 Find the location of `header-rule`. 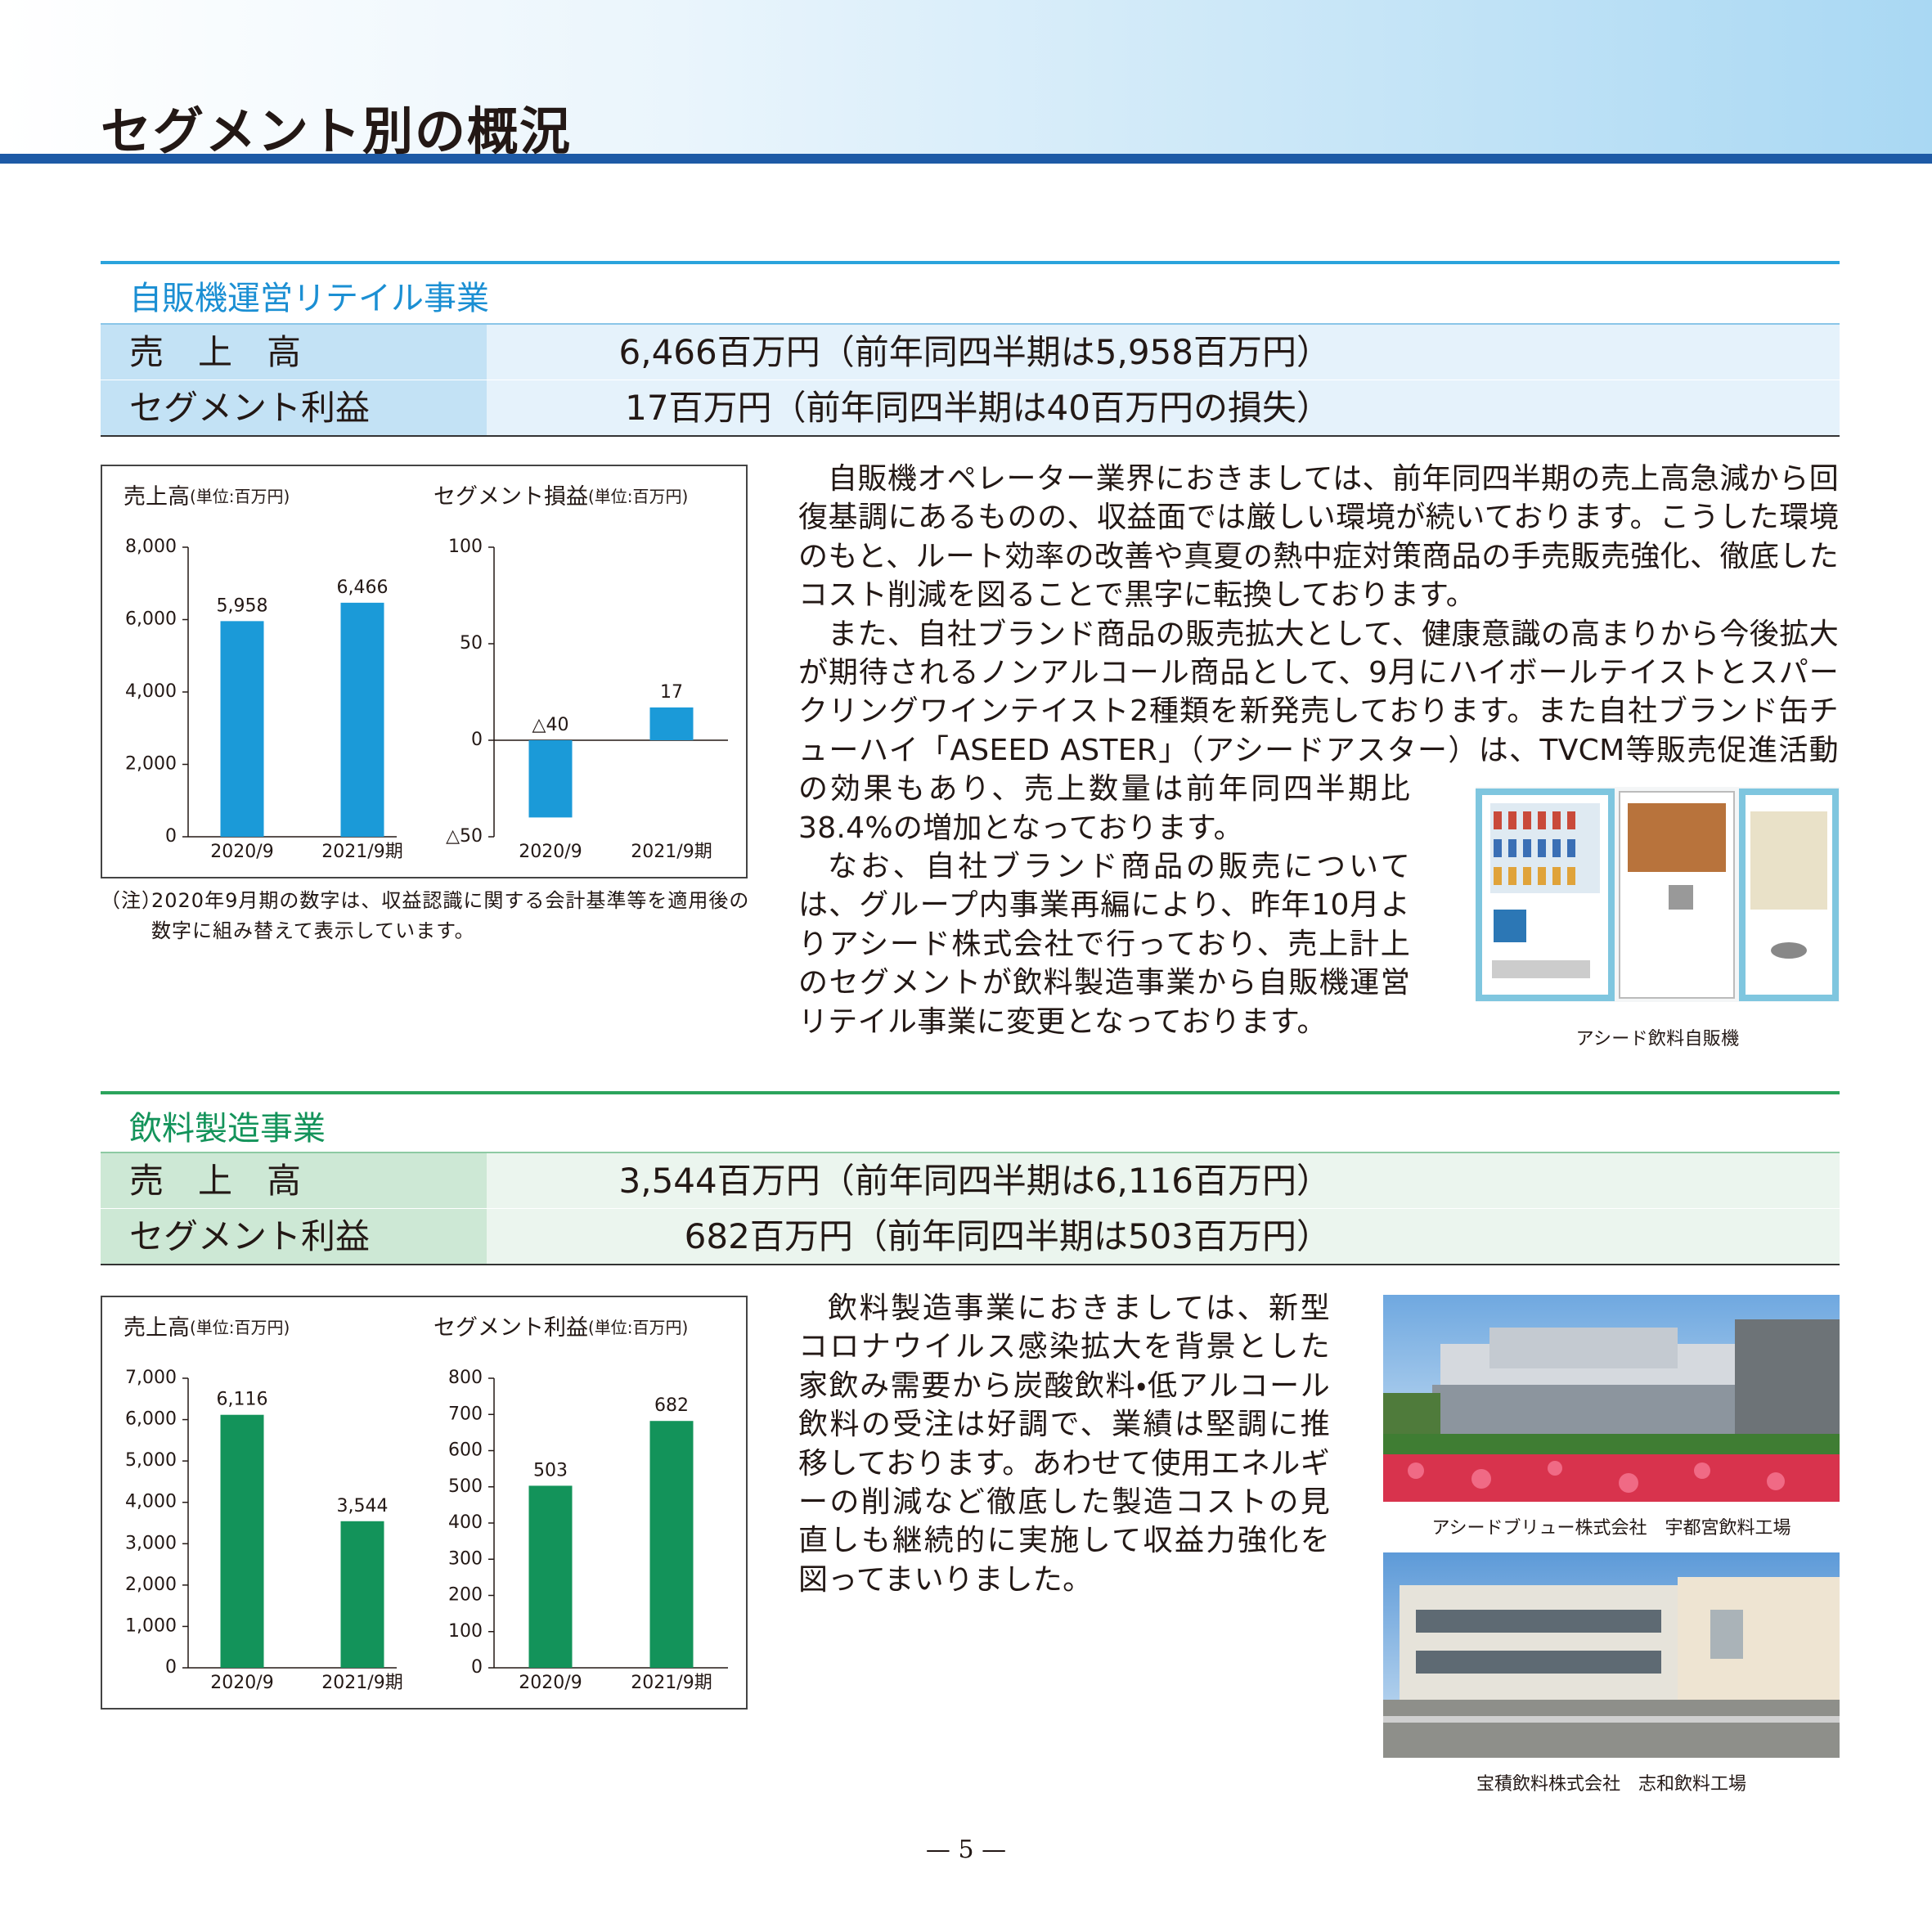

header-rule is located at coordinates (966, 159).